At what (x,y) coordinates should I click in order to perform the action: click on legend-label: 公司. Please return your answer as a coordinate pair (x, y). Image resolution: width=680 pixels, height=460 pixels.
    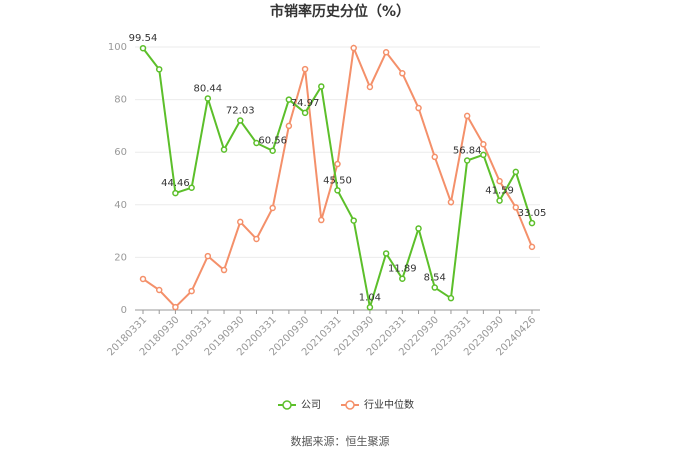
    Looking at the image, I should click on (311, 405).